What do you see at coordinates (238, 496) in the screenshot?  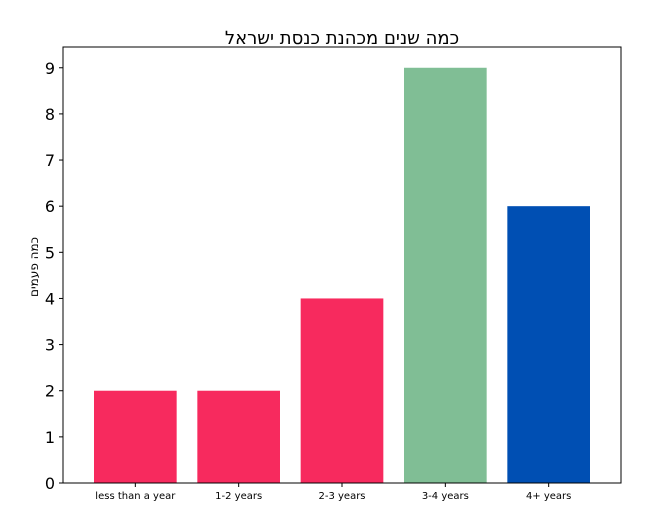 I see `x-tick-label-1: 1-2 years` at bounding box center [238, 496].